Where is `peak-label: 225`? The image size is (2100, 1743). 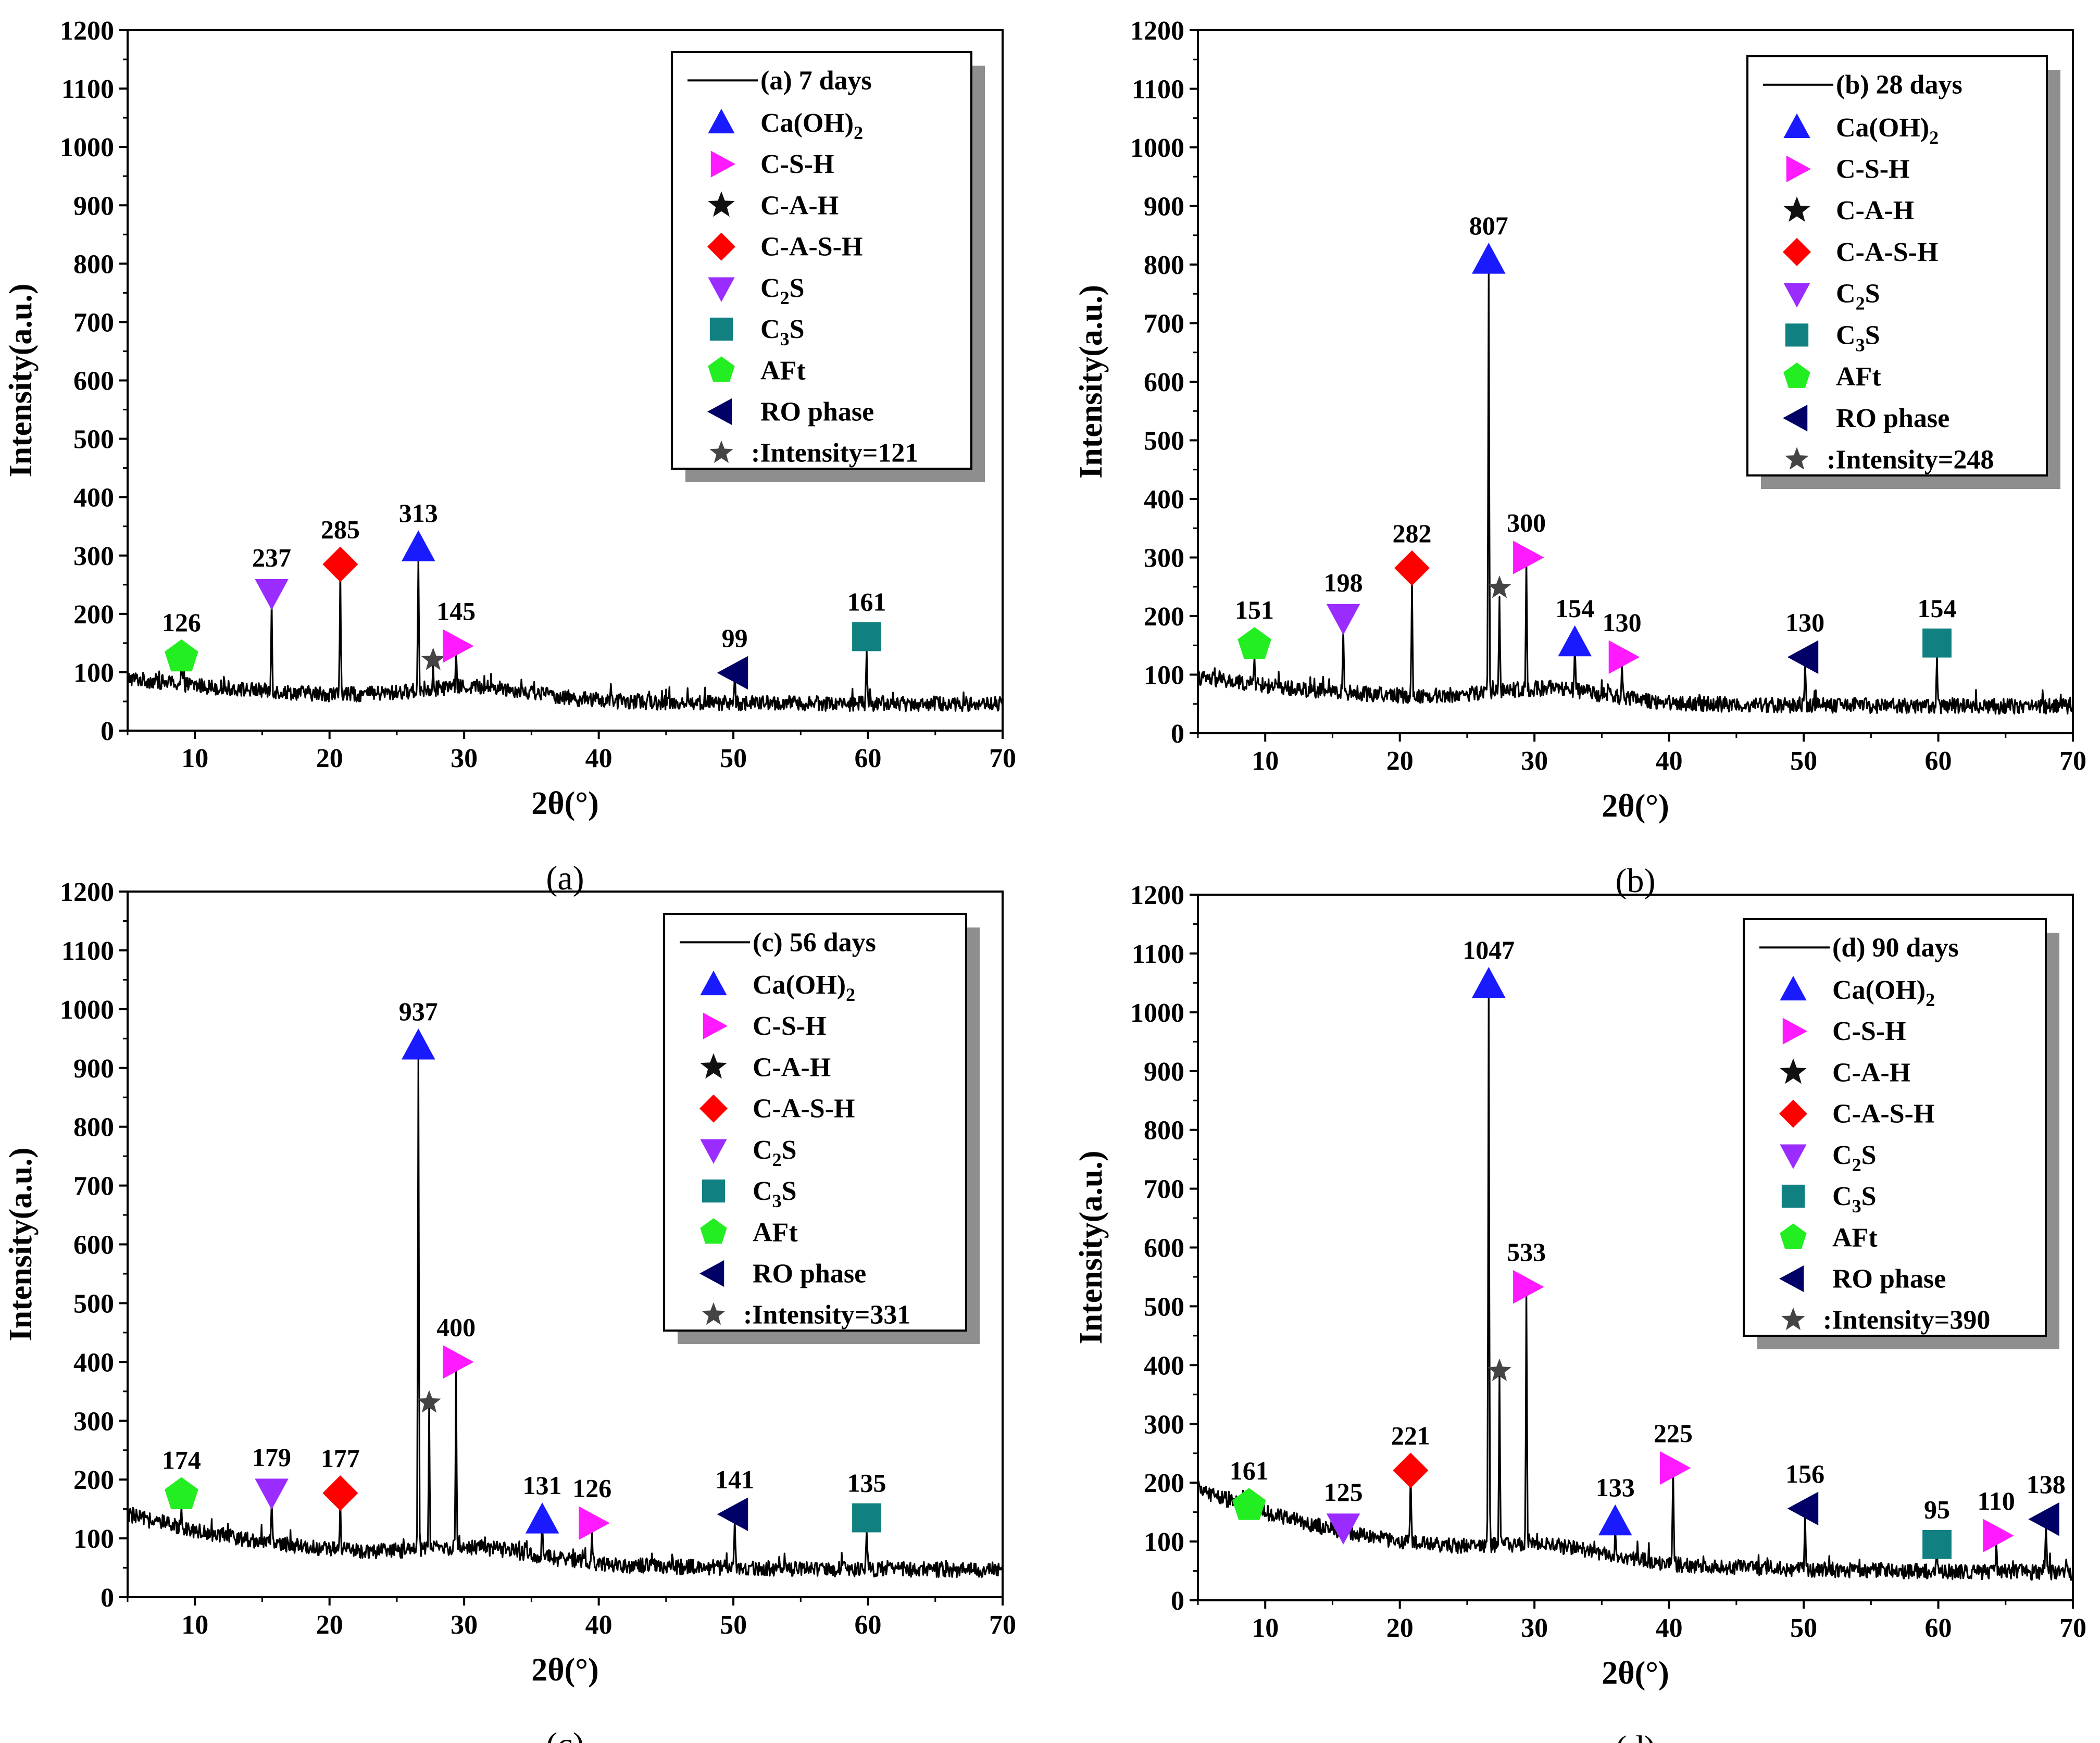
peak-label: 225 is located at coordinates (1673, 1433).